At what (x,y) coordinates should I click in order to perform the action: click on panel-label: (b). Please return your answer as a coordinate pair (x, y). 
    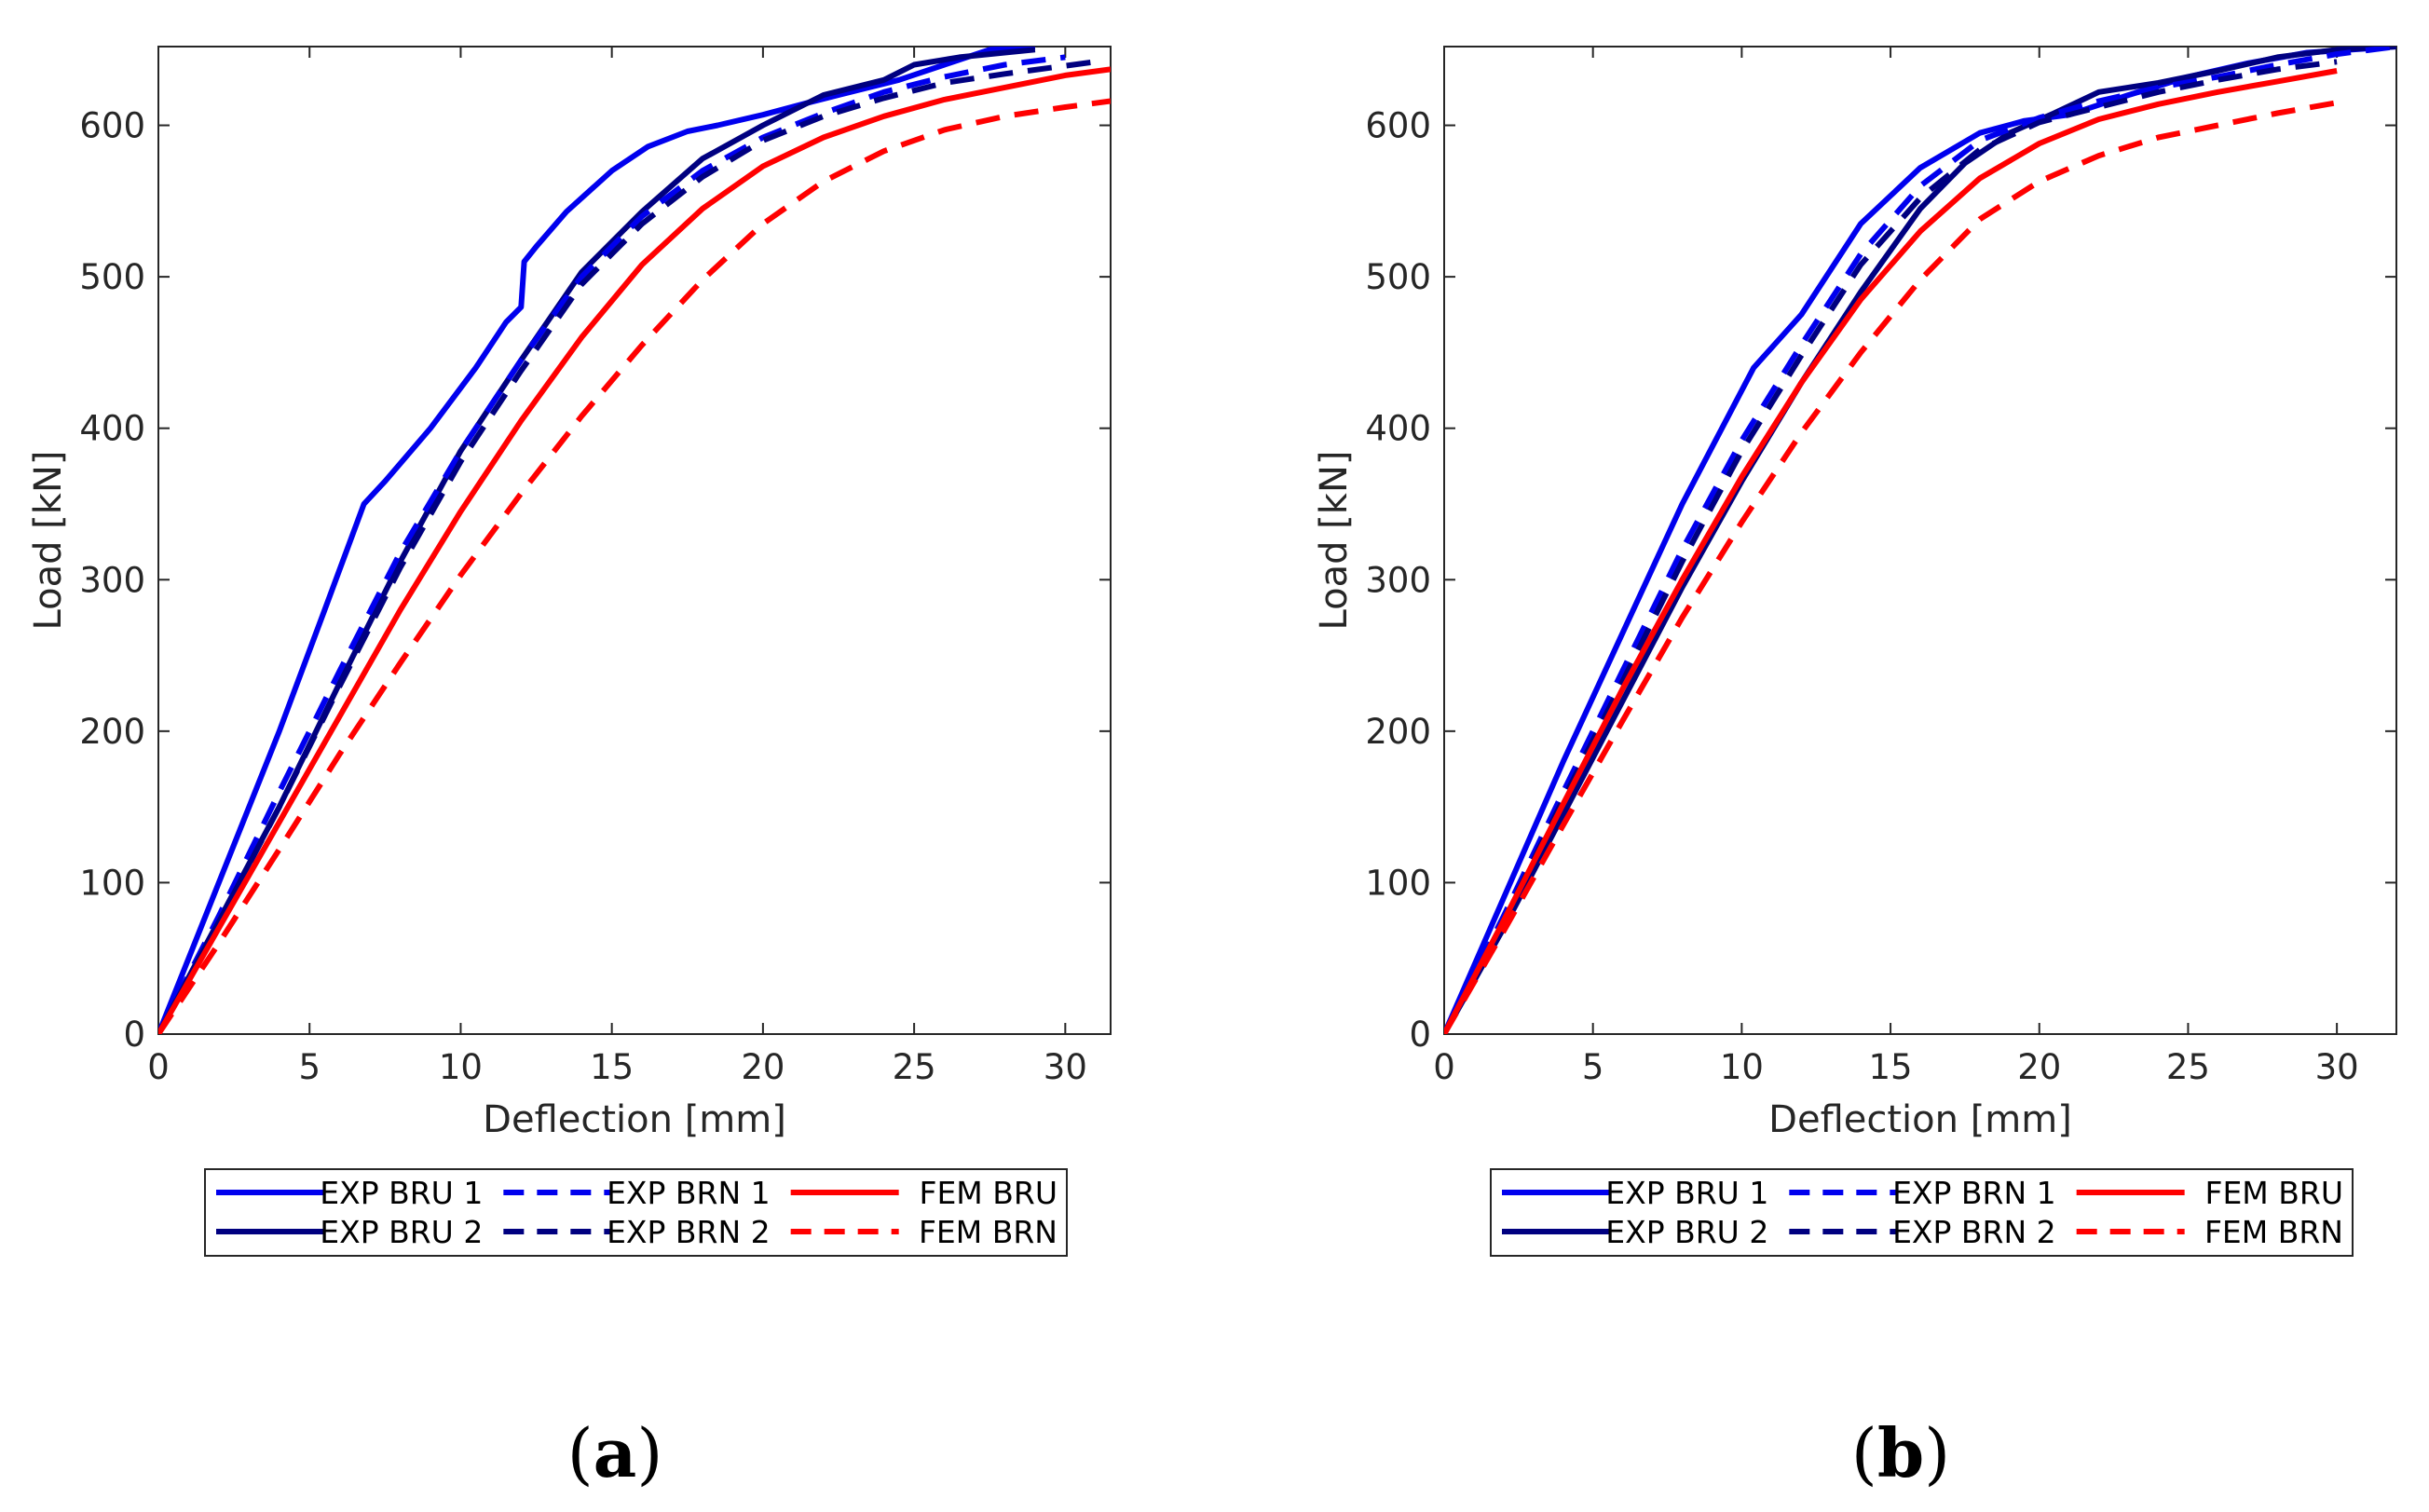
    Looking at the image, I should click on (1901, 1452).